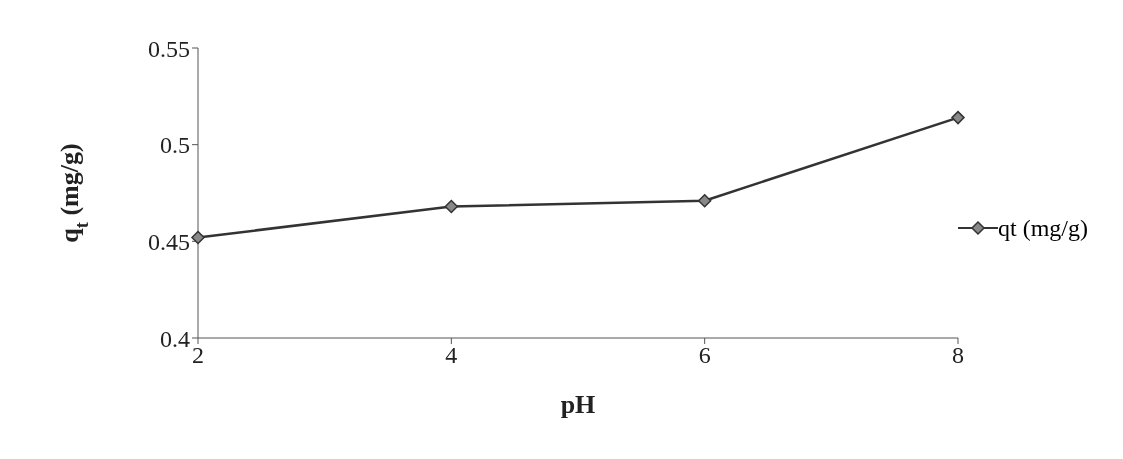  I want to click on x-tick-label: 8, so click(958, 355).